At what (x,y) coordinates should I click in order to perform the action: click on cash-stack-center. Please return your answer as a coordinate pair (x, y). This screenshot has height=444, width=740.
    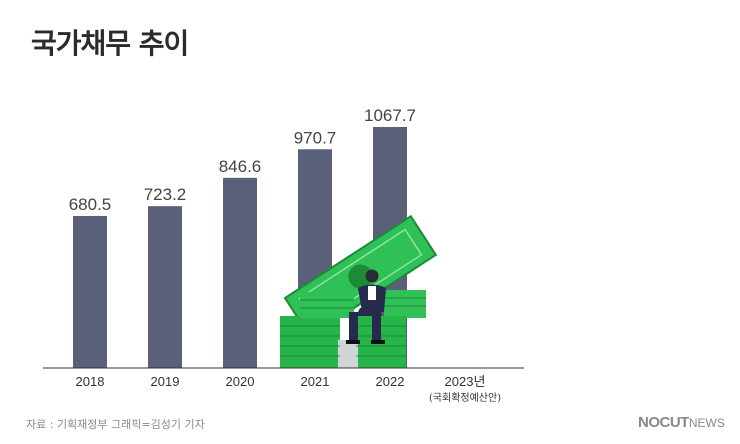
    Looking at the image, I should click on (348, 354).